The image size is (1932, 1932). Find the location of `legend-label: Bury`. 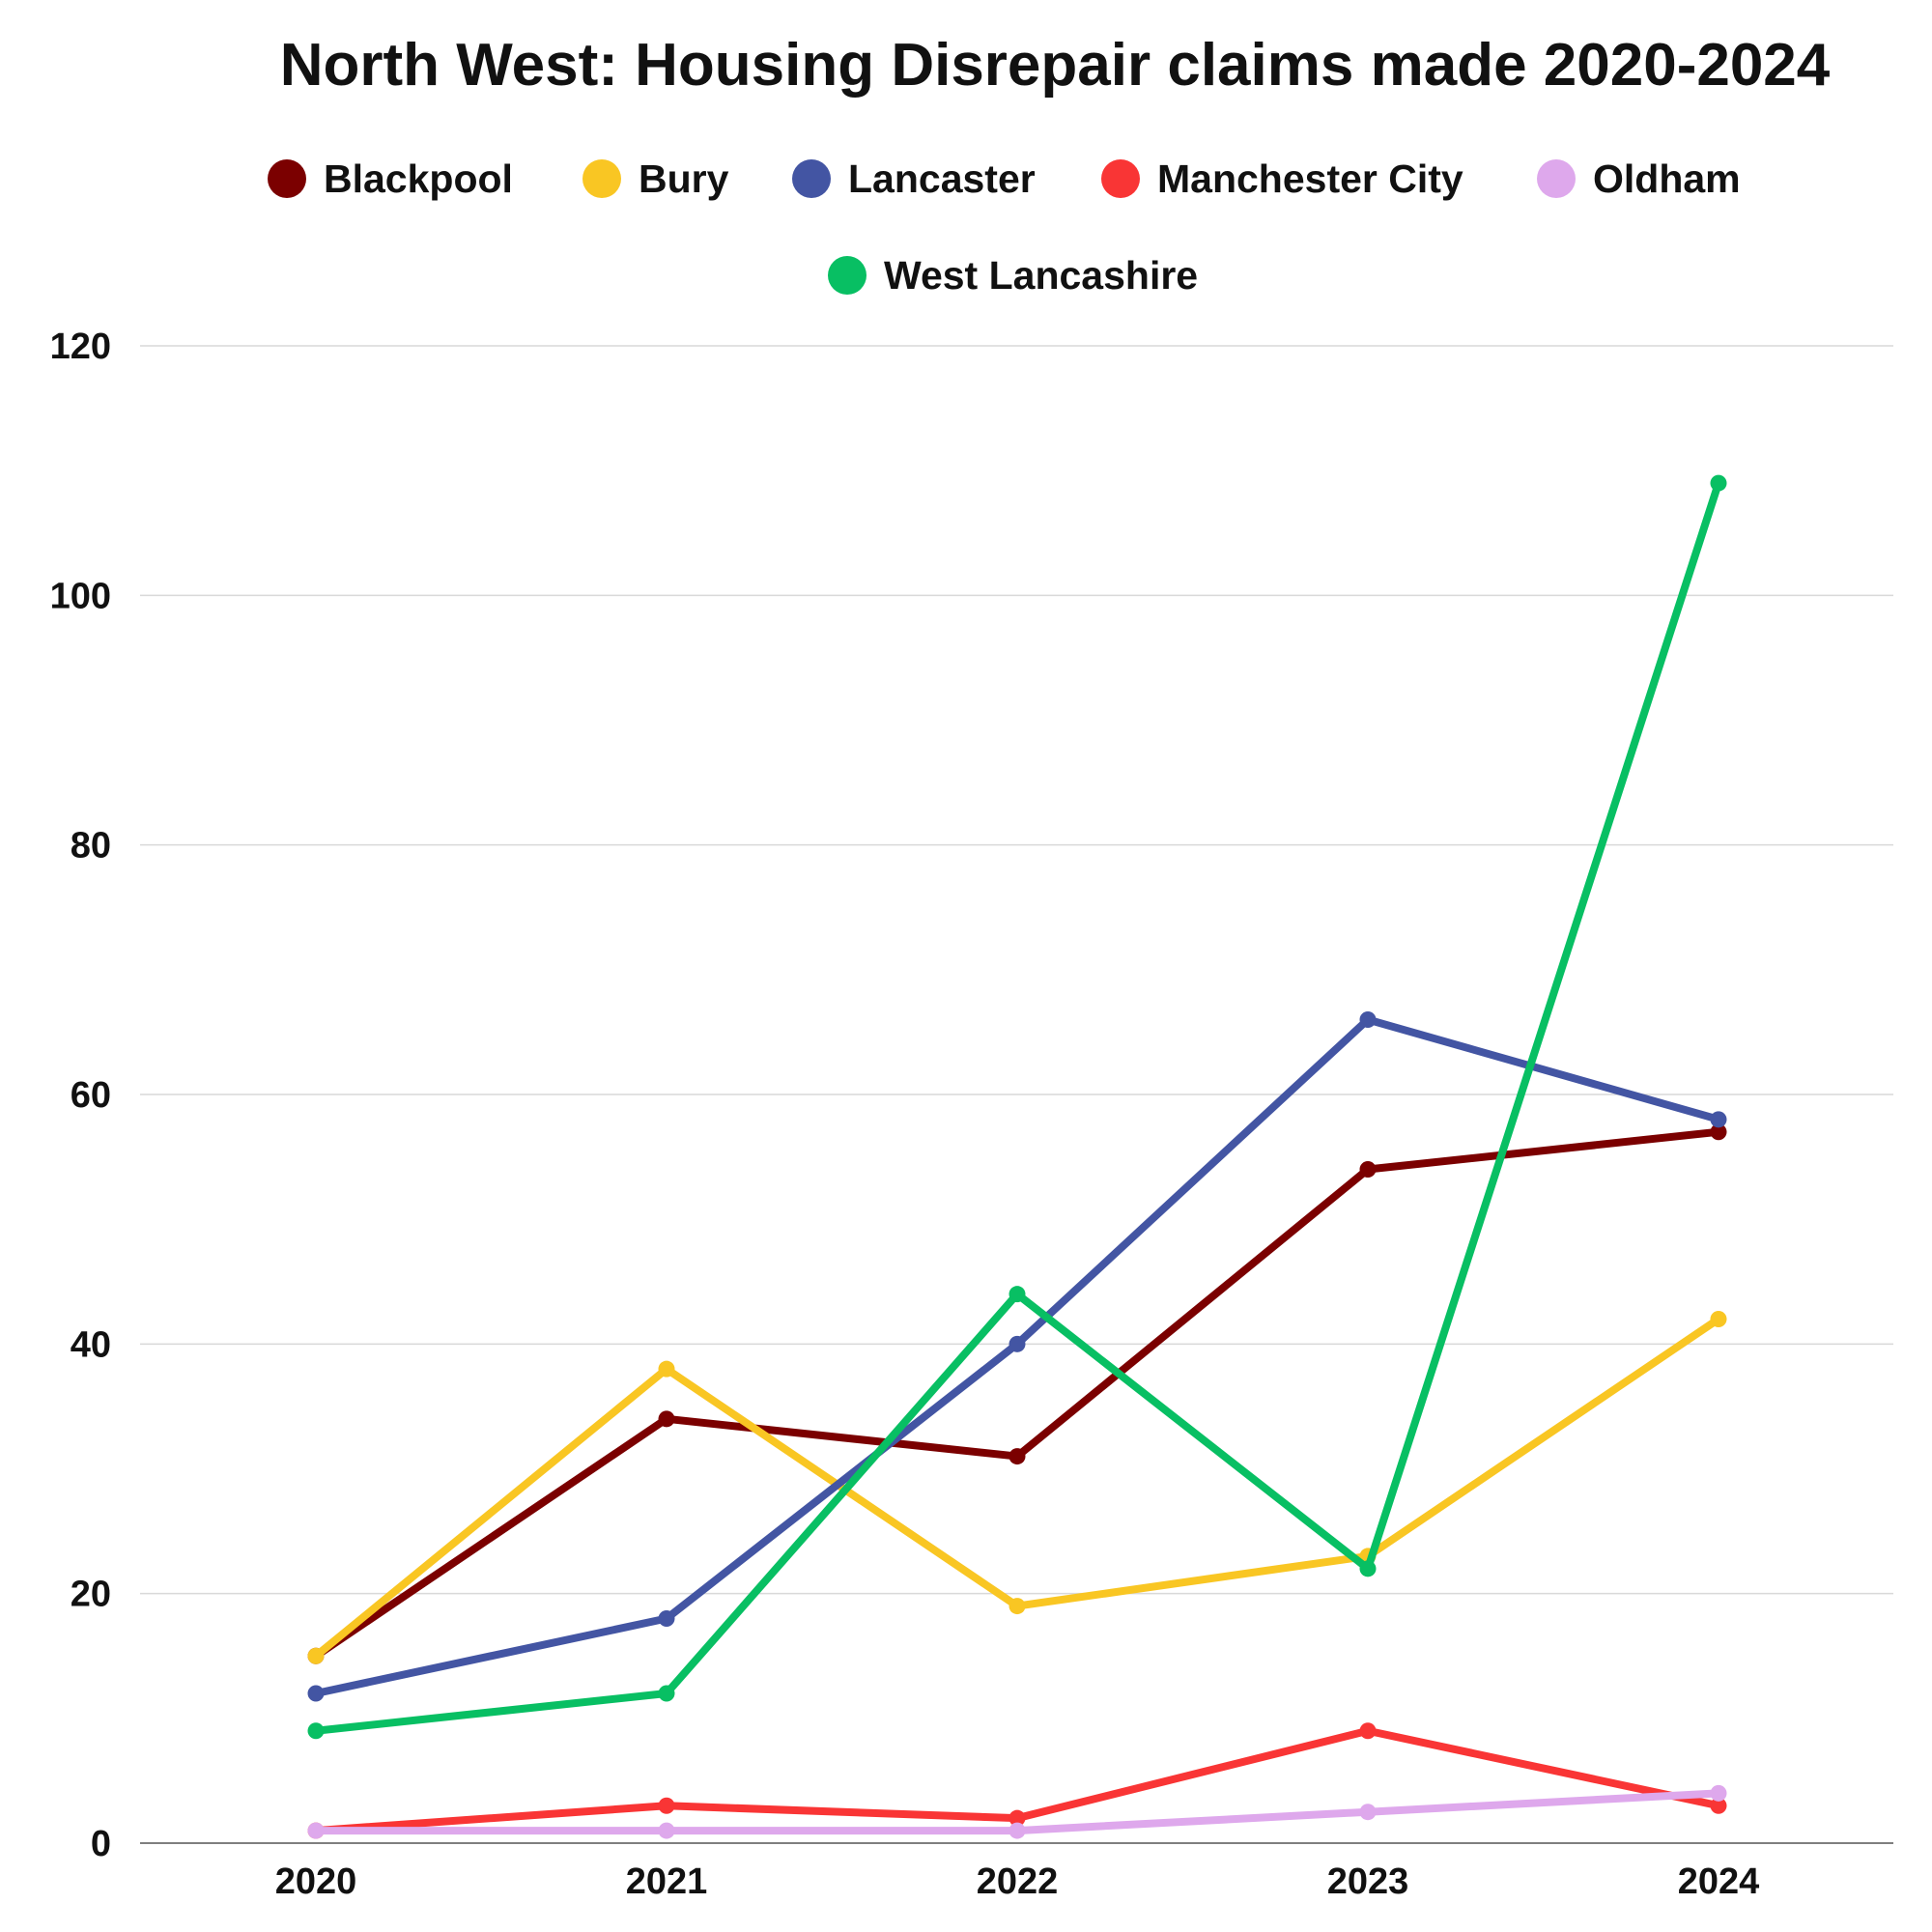

legend-label: Bury is located at coordinates (684, 178).